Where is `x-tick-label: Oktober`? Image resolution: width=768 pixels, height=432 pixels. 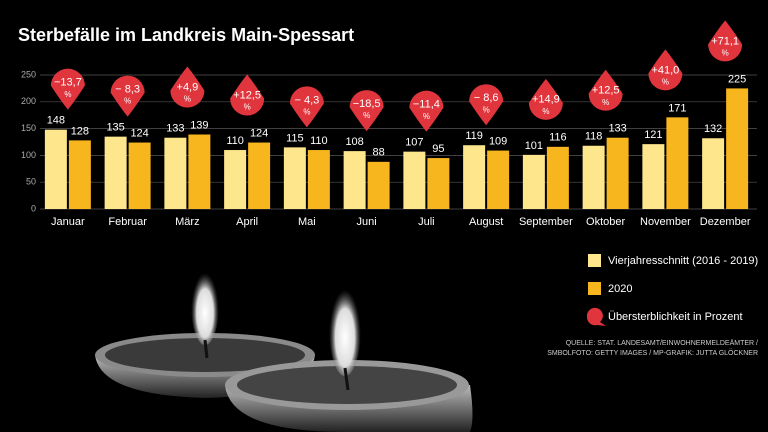
x-tick-label: Oktober is located at coordinates (605, 222).